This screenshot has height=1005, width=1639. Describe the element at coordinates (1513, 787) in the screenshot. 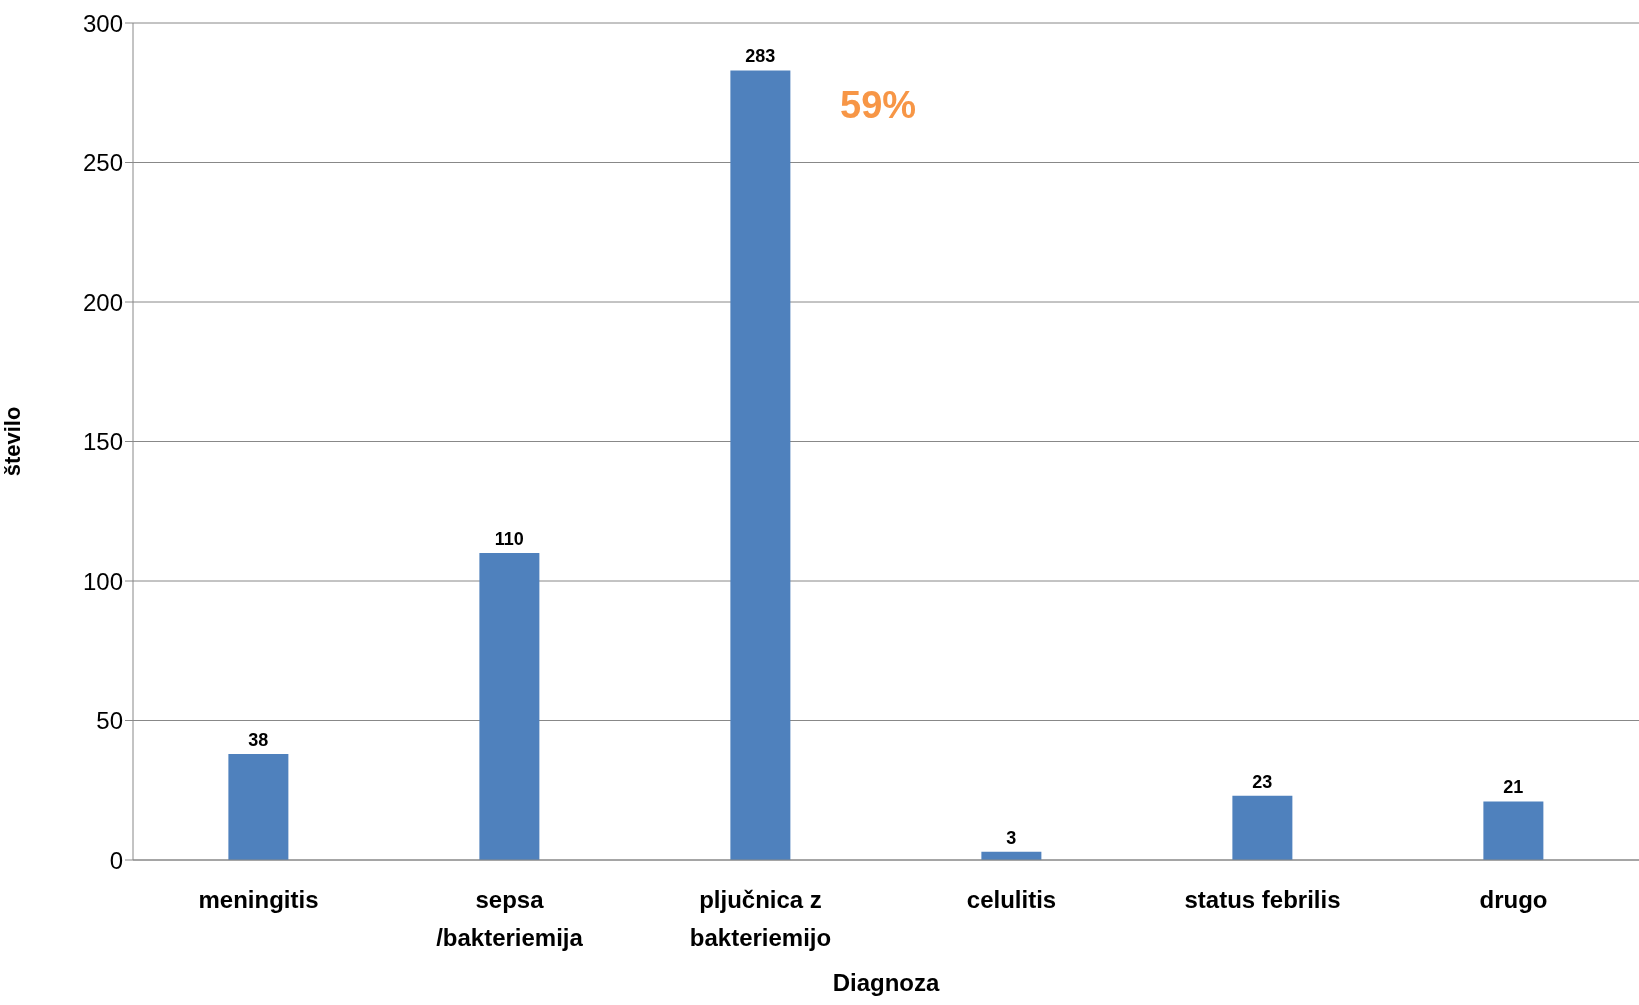

I see `data-label: 21` at that location.